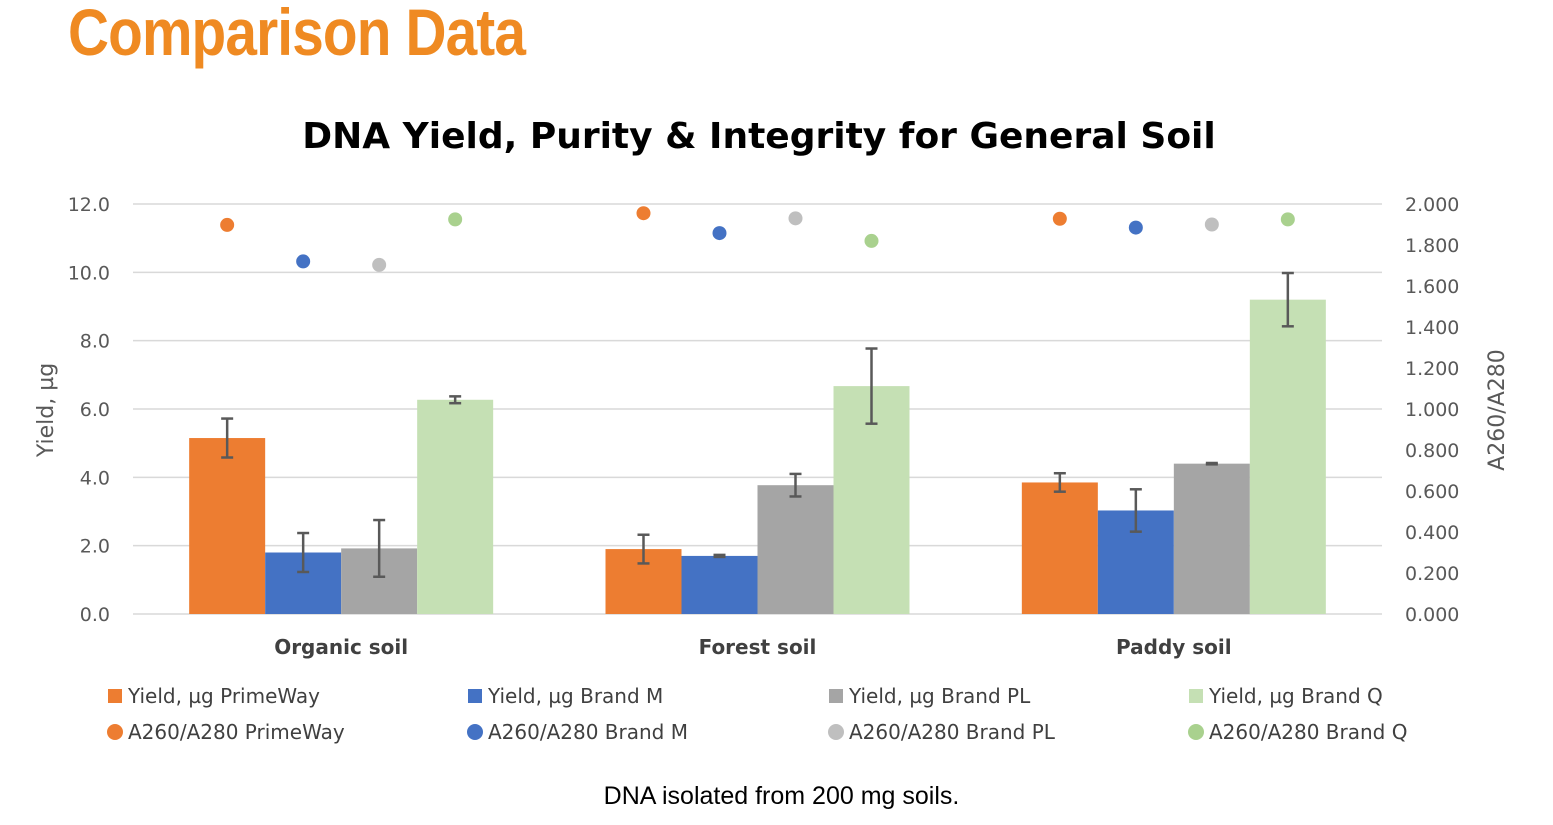 The width and height of the screenshot is (1553, 825). Describe the element at coordinates (95, 478) in the screenshot. I see `y-tick-label: 4.0` at that location.